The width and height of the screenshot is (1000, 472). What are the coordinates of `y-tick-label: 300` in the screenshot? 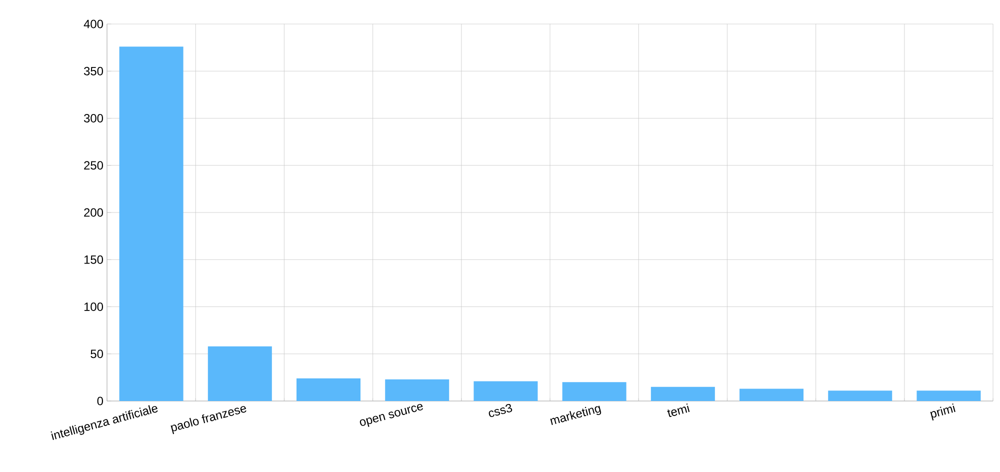 It's located at (94, 118).